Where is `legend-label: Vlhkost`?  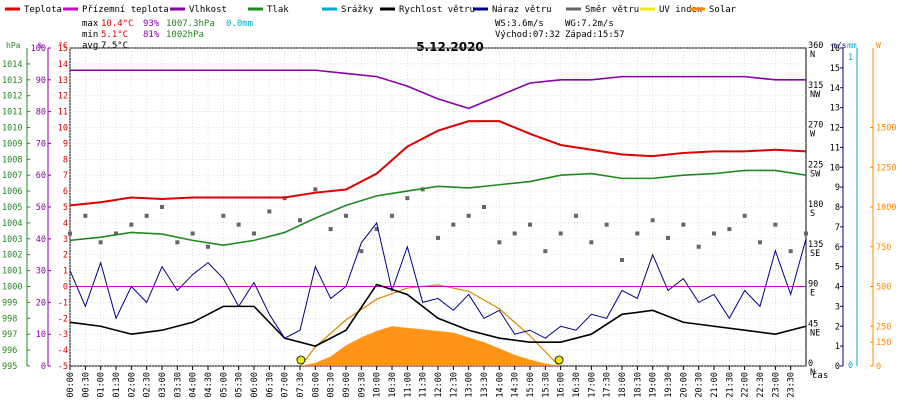 legend-label: Vlhkost is located at coordinates (208, 10).